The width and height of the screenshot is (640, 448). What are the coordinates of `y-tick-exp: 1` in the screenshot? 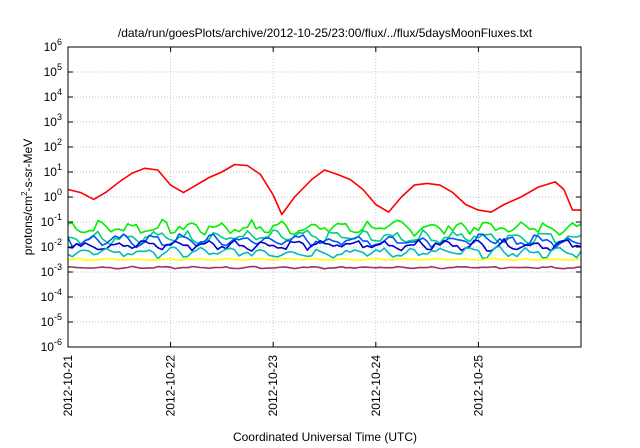 It's located at (59, 167).